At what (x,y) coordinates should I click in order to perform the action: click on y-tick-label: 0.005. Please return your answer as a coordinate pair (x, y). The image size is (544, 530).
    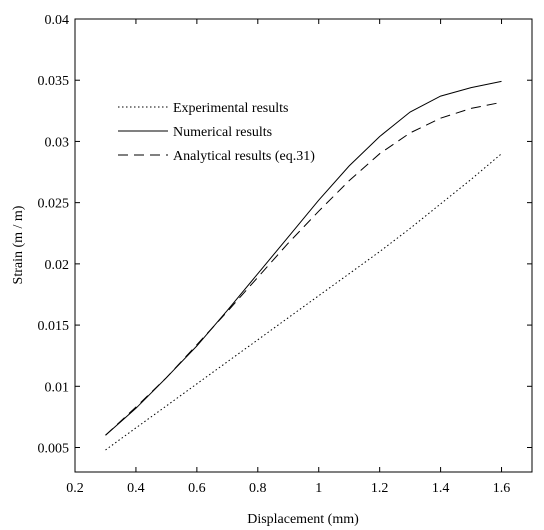
    Looking at the image, I should click on (54, 449).